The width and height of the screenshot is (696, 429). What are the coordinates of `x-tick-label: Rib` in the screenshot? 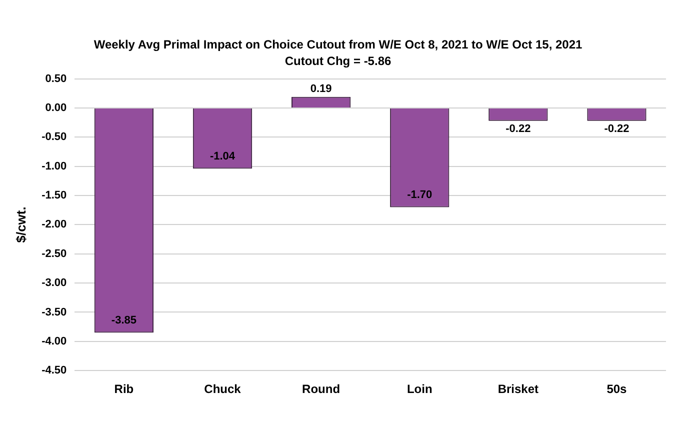 It's located at (124, 389).